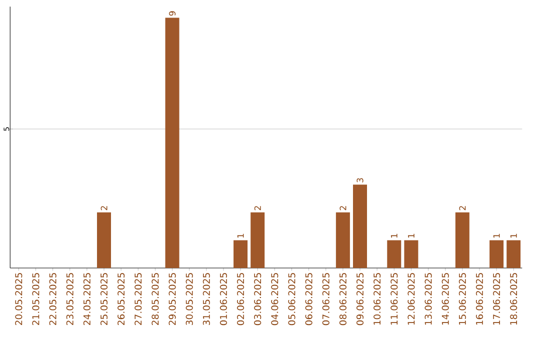 The height and width of the screenshot is (340, 540). I want to click on x-tick-label: 27.05.2025, so click(138, 299).